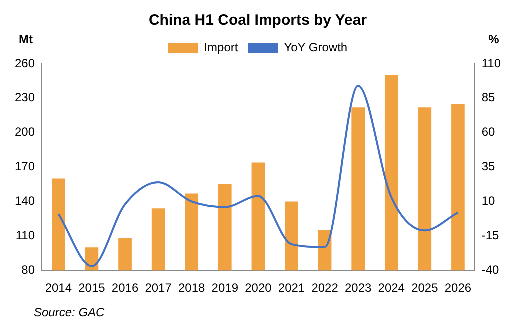  I want to click on y2-tick-label: -40, so click(491, 269).